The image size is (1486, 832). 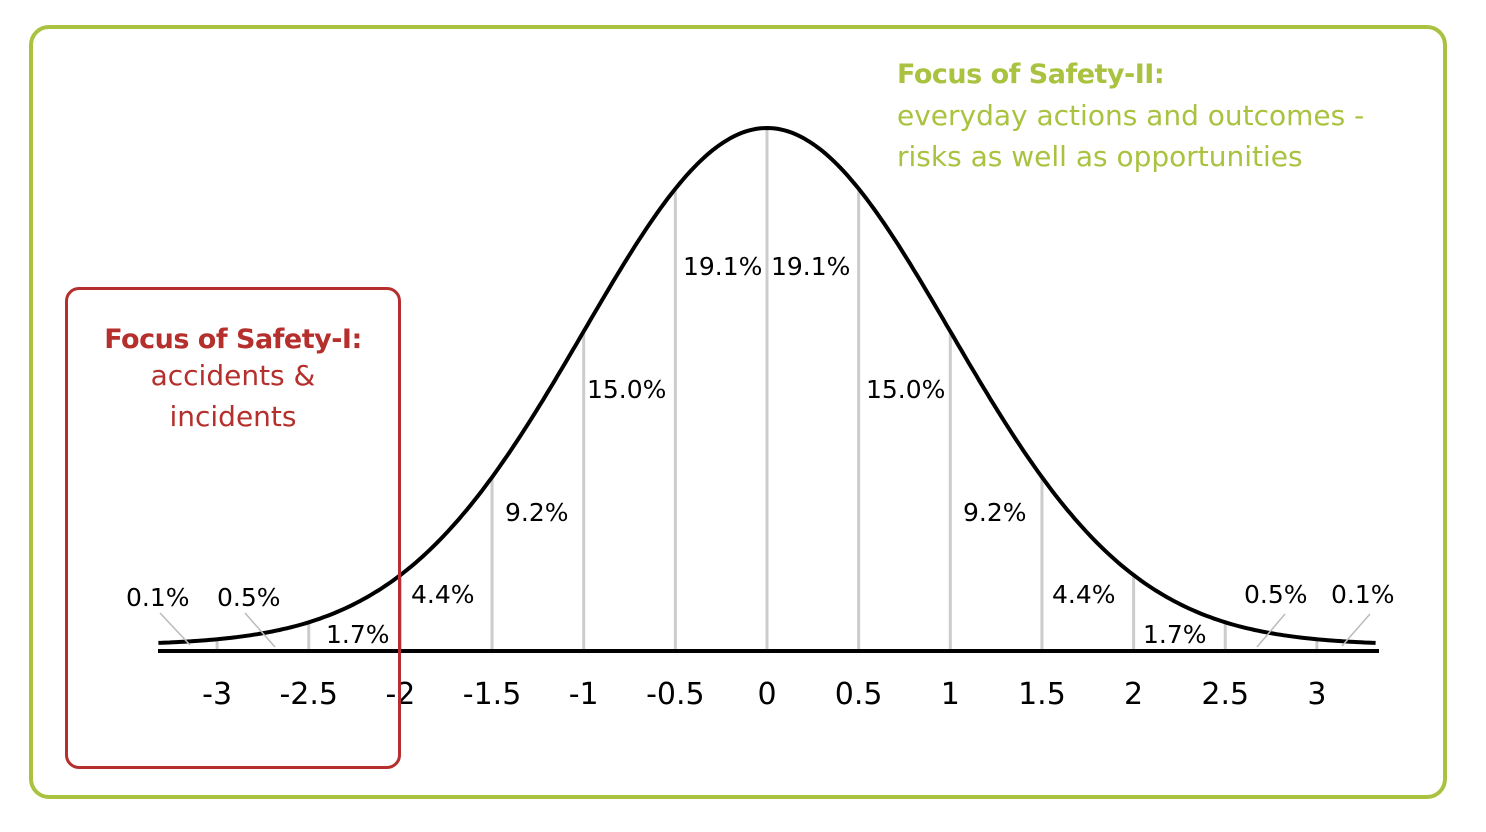 I want to click on x-tick-label: 1.5, so click(x=1042, y=694).